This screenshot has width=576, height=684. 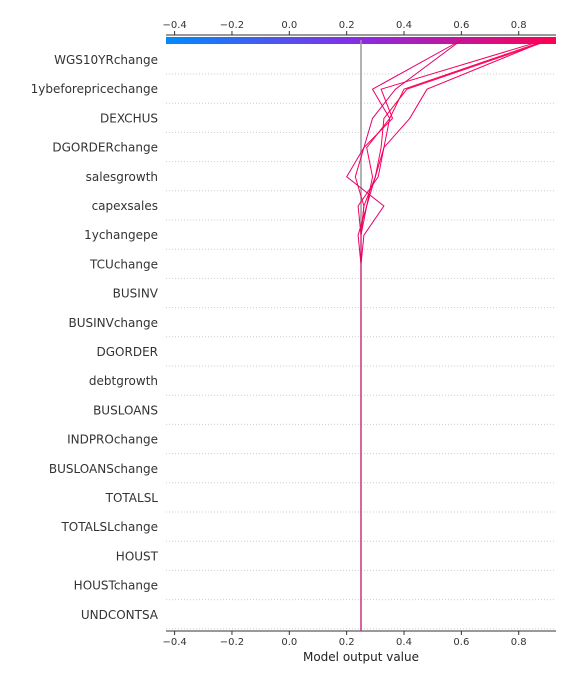 I want to click on feature-label: debtgrowth, so click(x=123, y=381).